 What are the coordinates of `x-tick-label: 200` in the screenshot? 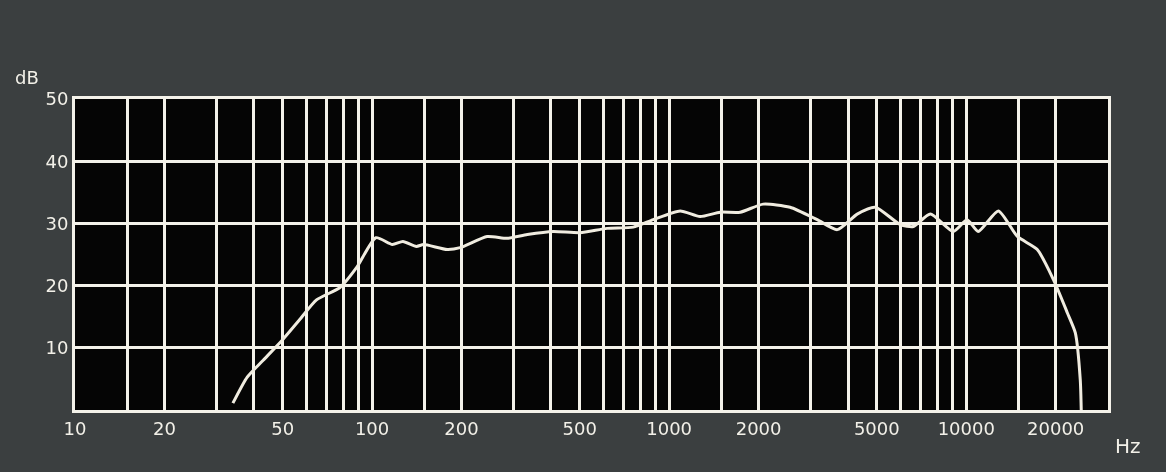 It's located at (461, 428).